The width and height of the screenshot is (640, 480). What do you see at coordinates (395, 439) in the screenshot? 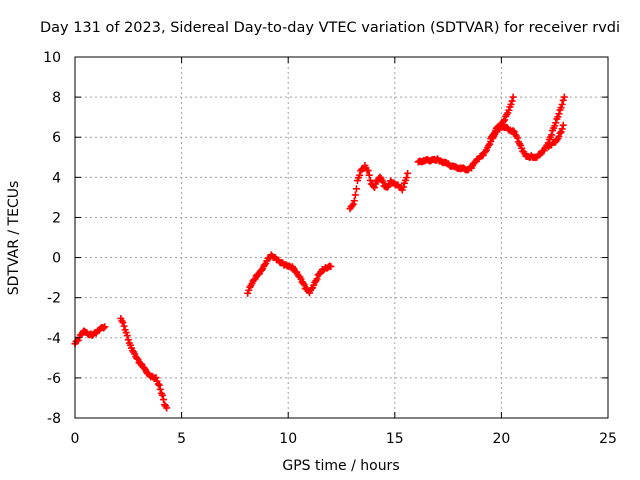
I see `x-tick-label: 15` at bounding box center [395, 439].